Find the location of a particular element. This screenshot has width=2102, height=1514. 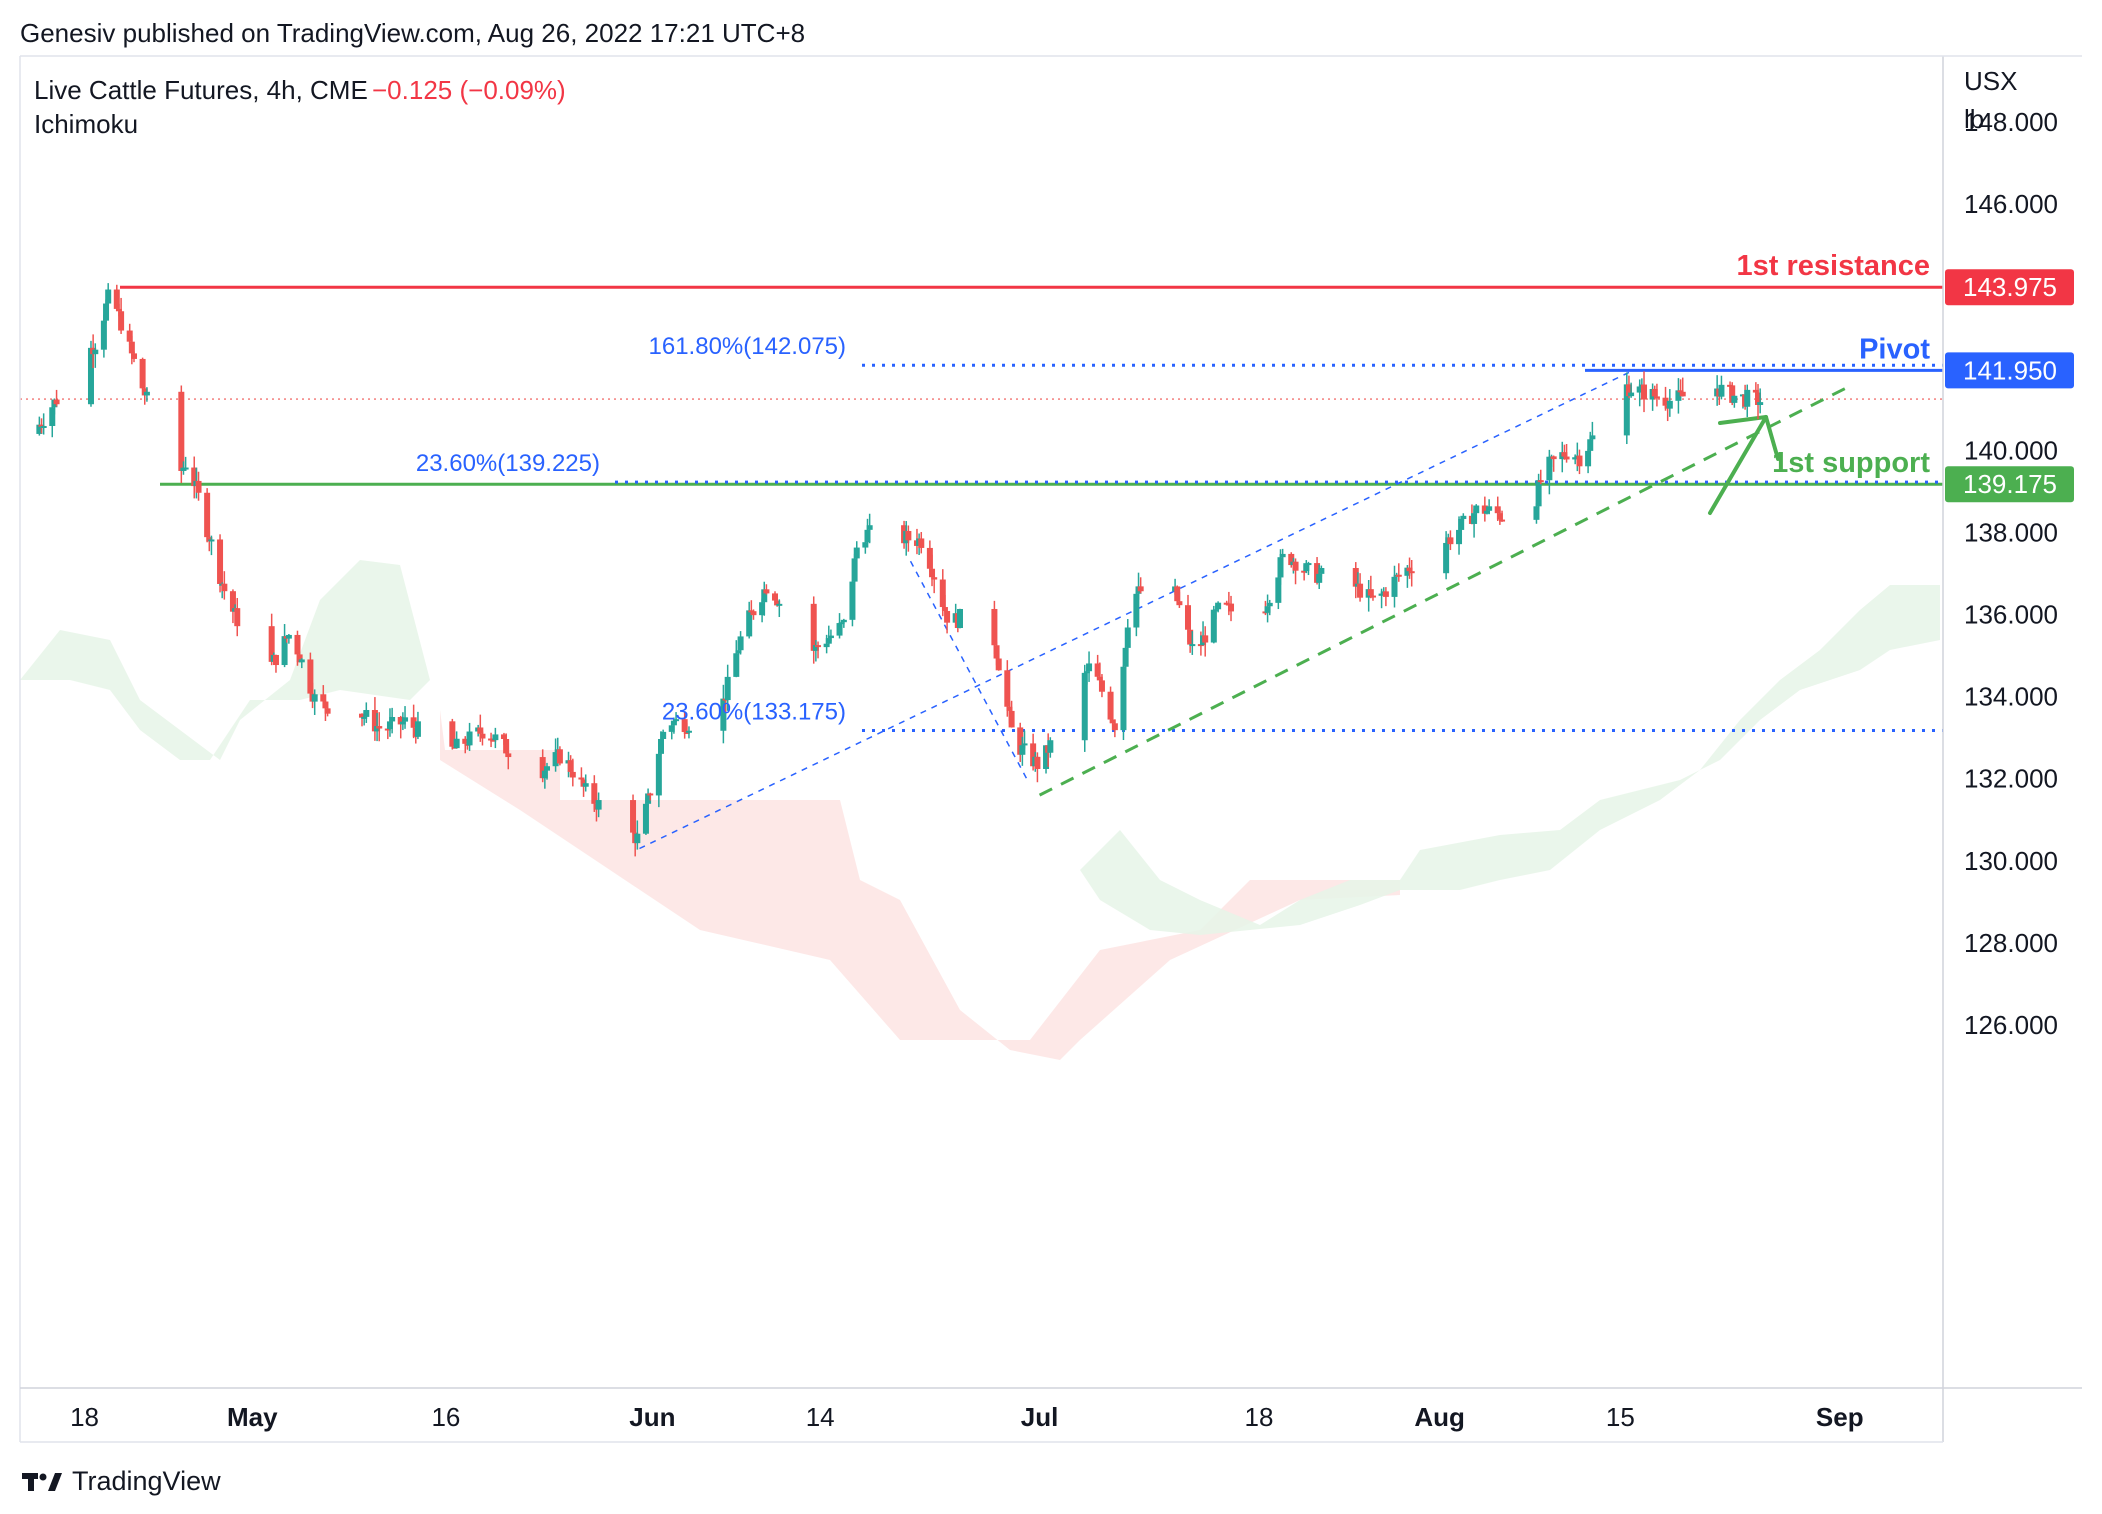

x-tick-label: 14 is located at coordinates (820, 1417).